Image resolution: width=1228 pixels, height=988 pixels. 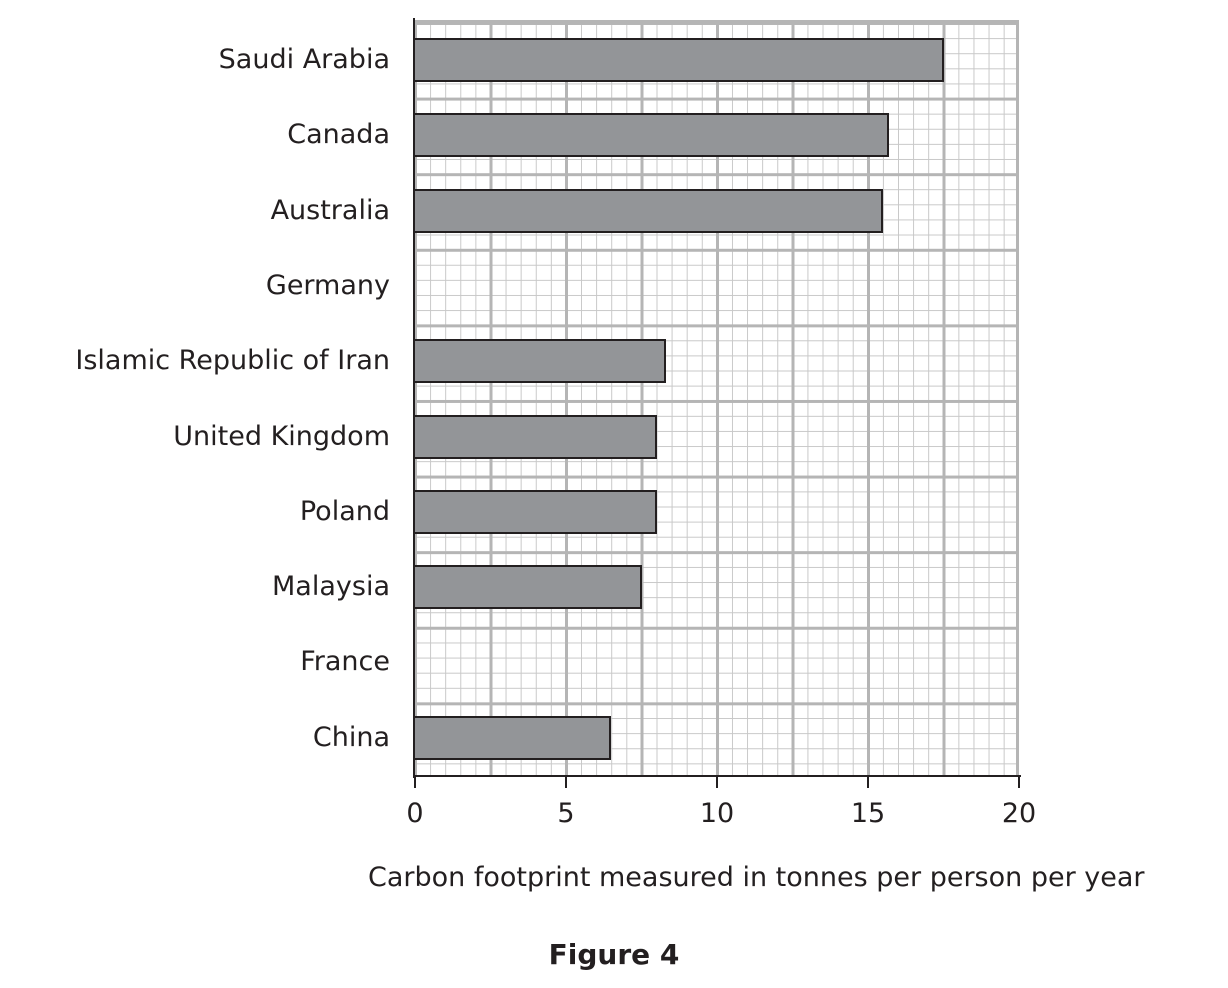 I want to click on x-tick-label: 10, so click(x=717, y=813).